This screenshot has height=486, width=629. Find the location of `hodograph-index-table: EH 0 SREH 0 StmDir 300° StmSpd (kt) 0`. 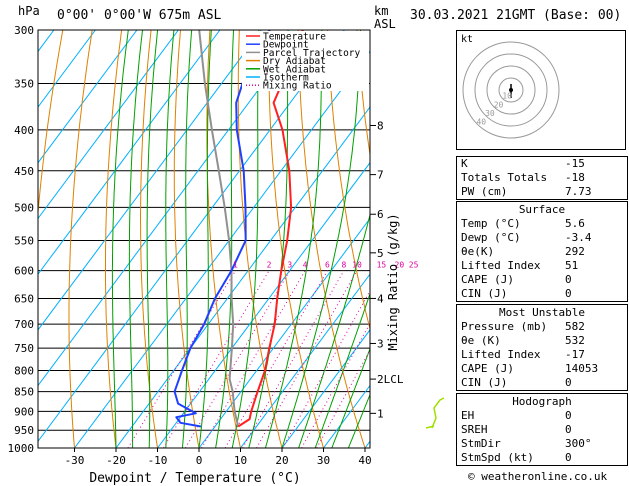

hodograph-index-table: EH 0 SREH 0 StmDir 300° StmSpd (kt) 0 is located at coordinates (542, 437).